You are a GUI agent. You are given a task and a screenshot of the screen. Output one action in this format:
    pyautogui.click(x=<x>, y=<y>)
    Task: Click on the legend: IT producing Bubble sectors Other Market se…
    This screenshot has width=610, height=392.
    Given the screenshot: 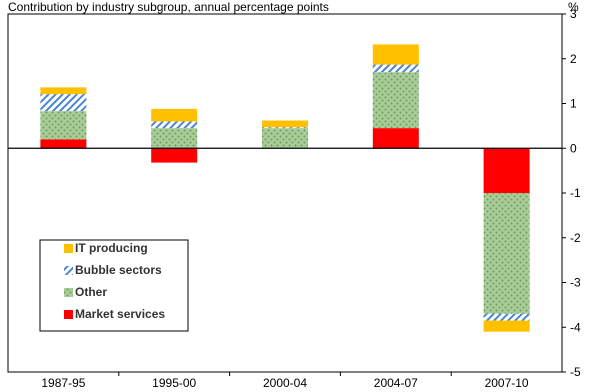 What is the action you would take?
    pyautogui.click(x=114, y=285)
    